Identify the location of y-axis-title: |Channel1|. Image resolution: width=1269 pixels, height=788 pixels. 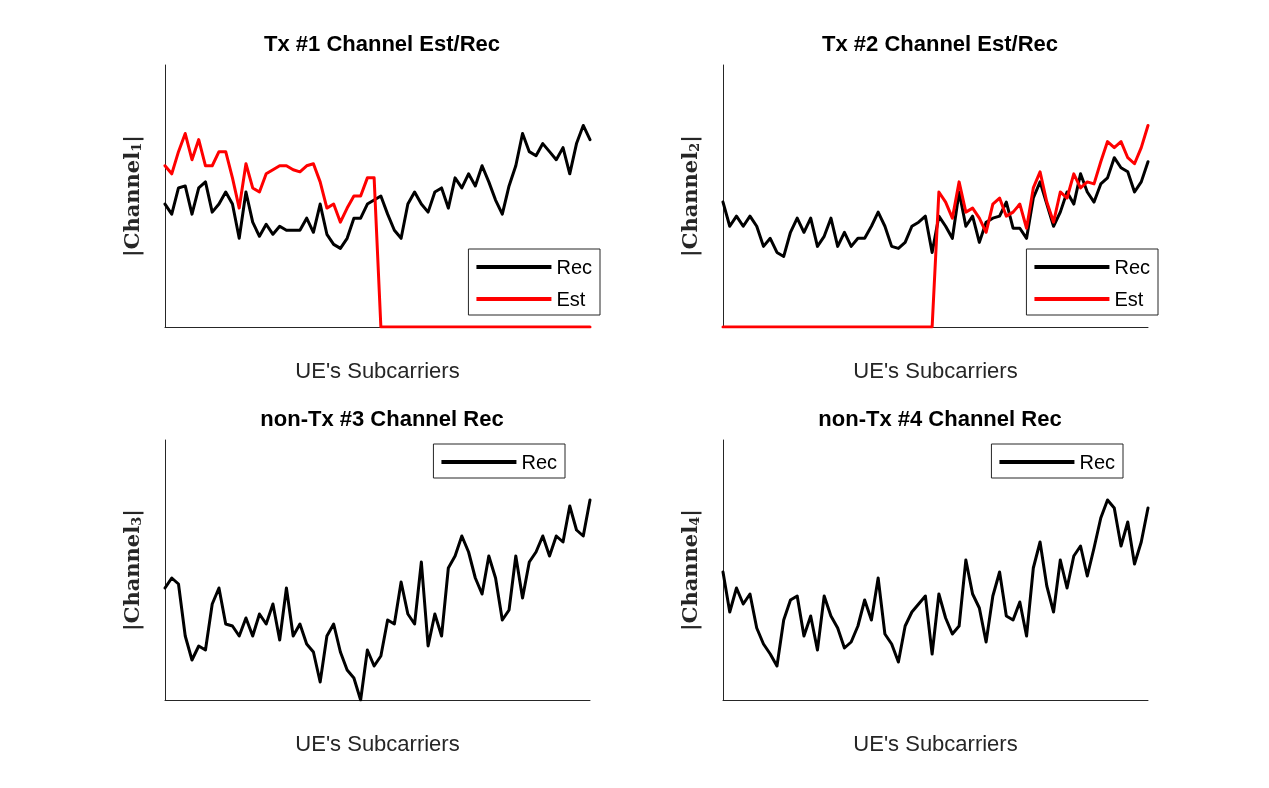
(131, 196).